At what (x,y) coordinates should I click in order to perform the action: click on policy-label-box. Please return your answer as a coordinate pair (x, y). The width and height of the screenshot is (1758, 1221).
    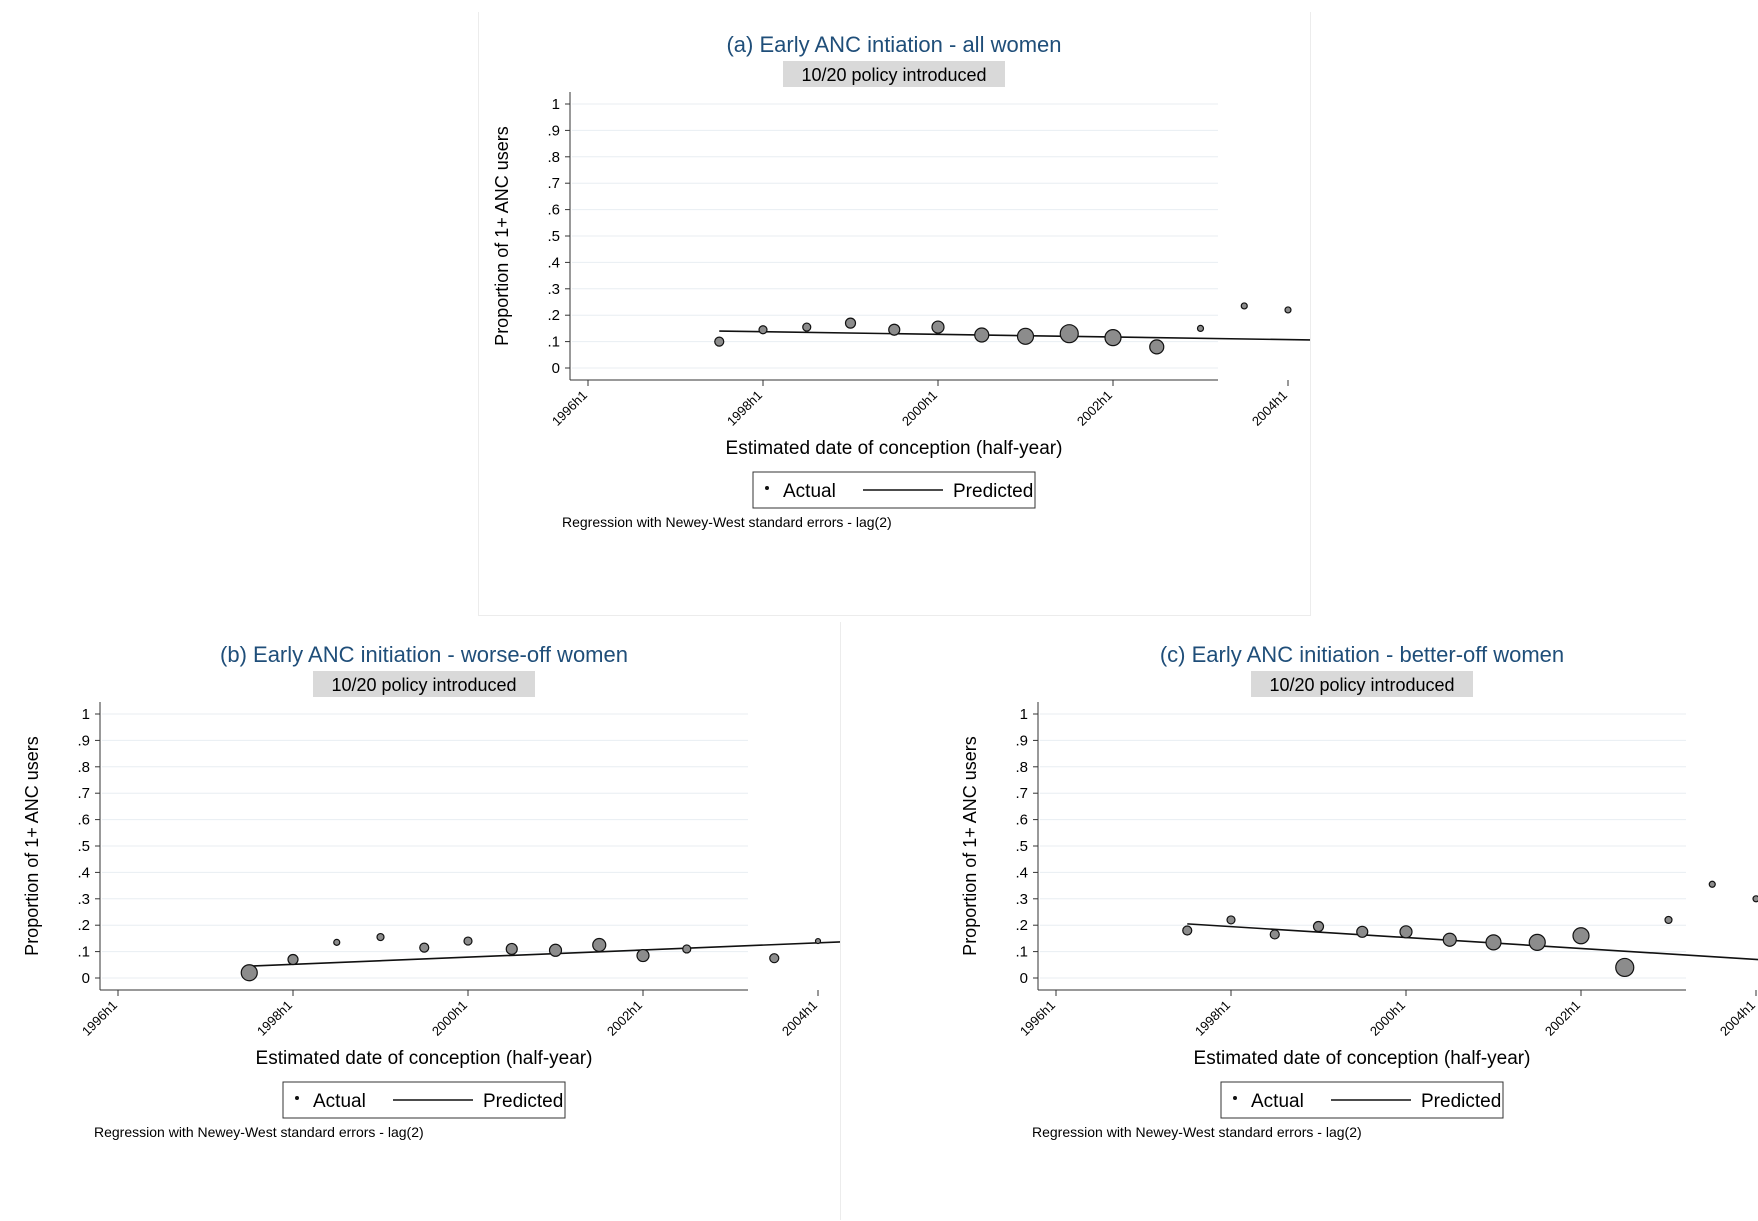
    Looking at the image, I should click on (1362, 684).